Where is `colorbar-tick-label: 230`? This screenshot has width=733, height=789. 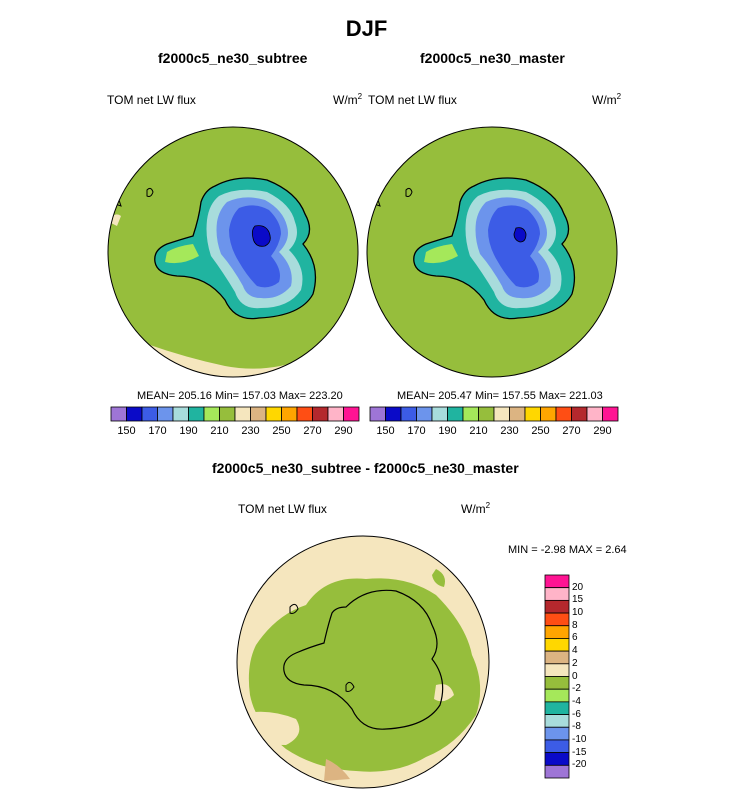
colorbar-tick-label: 230 is located at coordinates (250, 431).